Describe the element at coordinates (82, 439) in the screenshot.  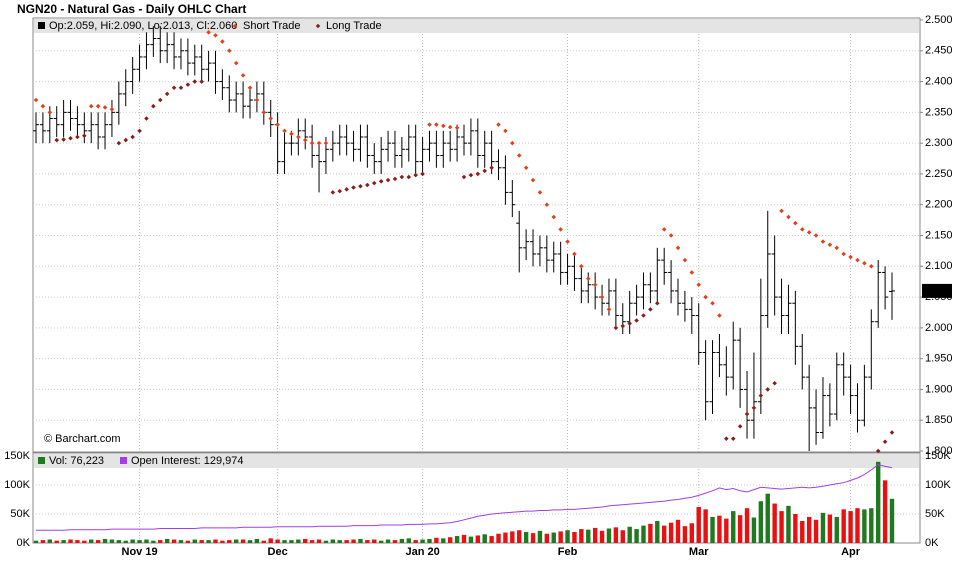
I see `credit: © Barchart.com` at that location.